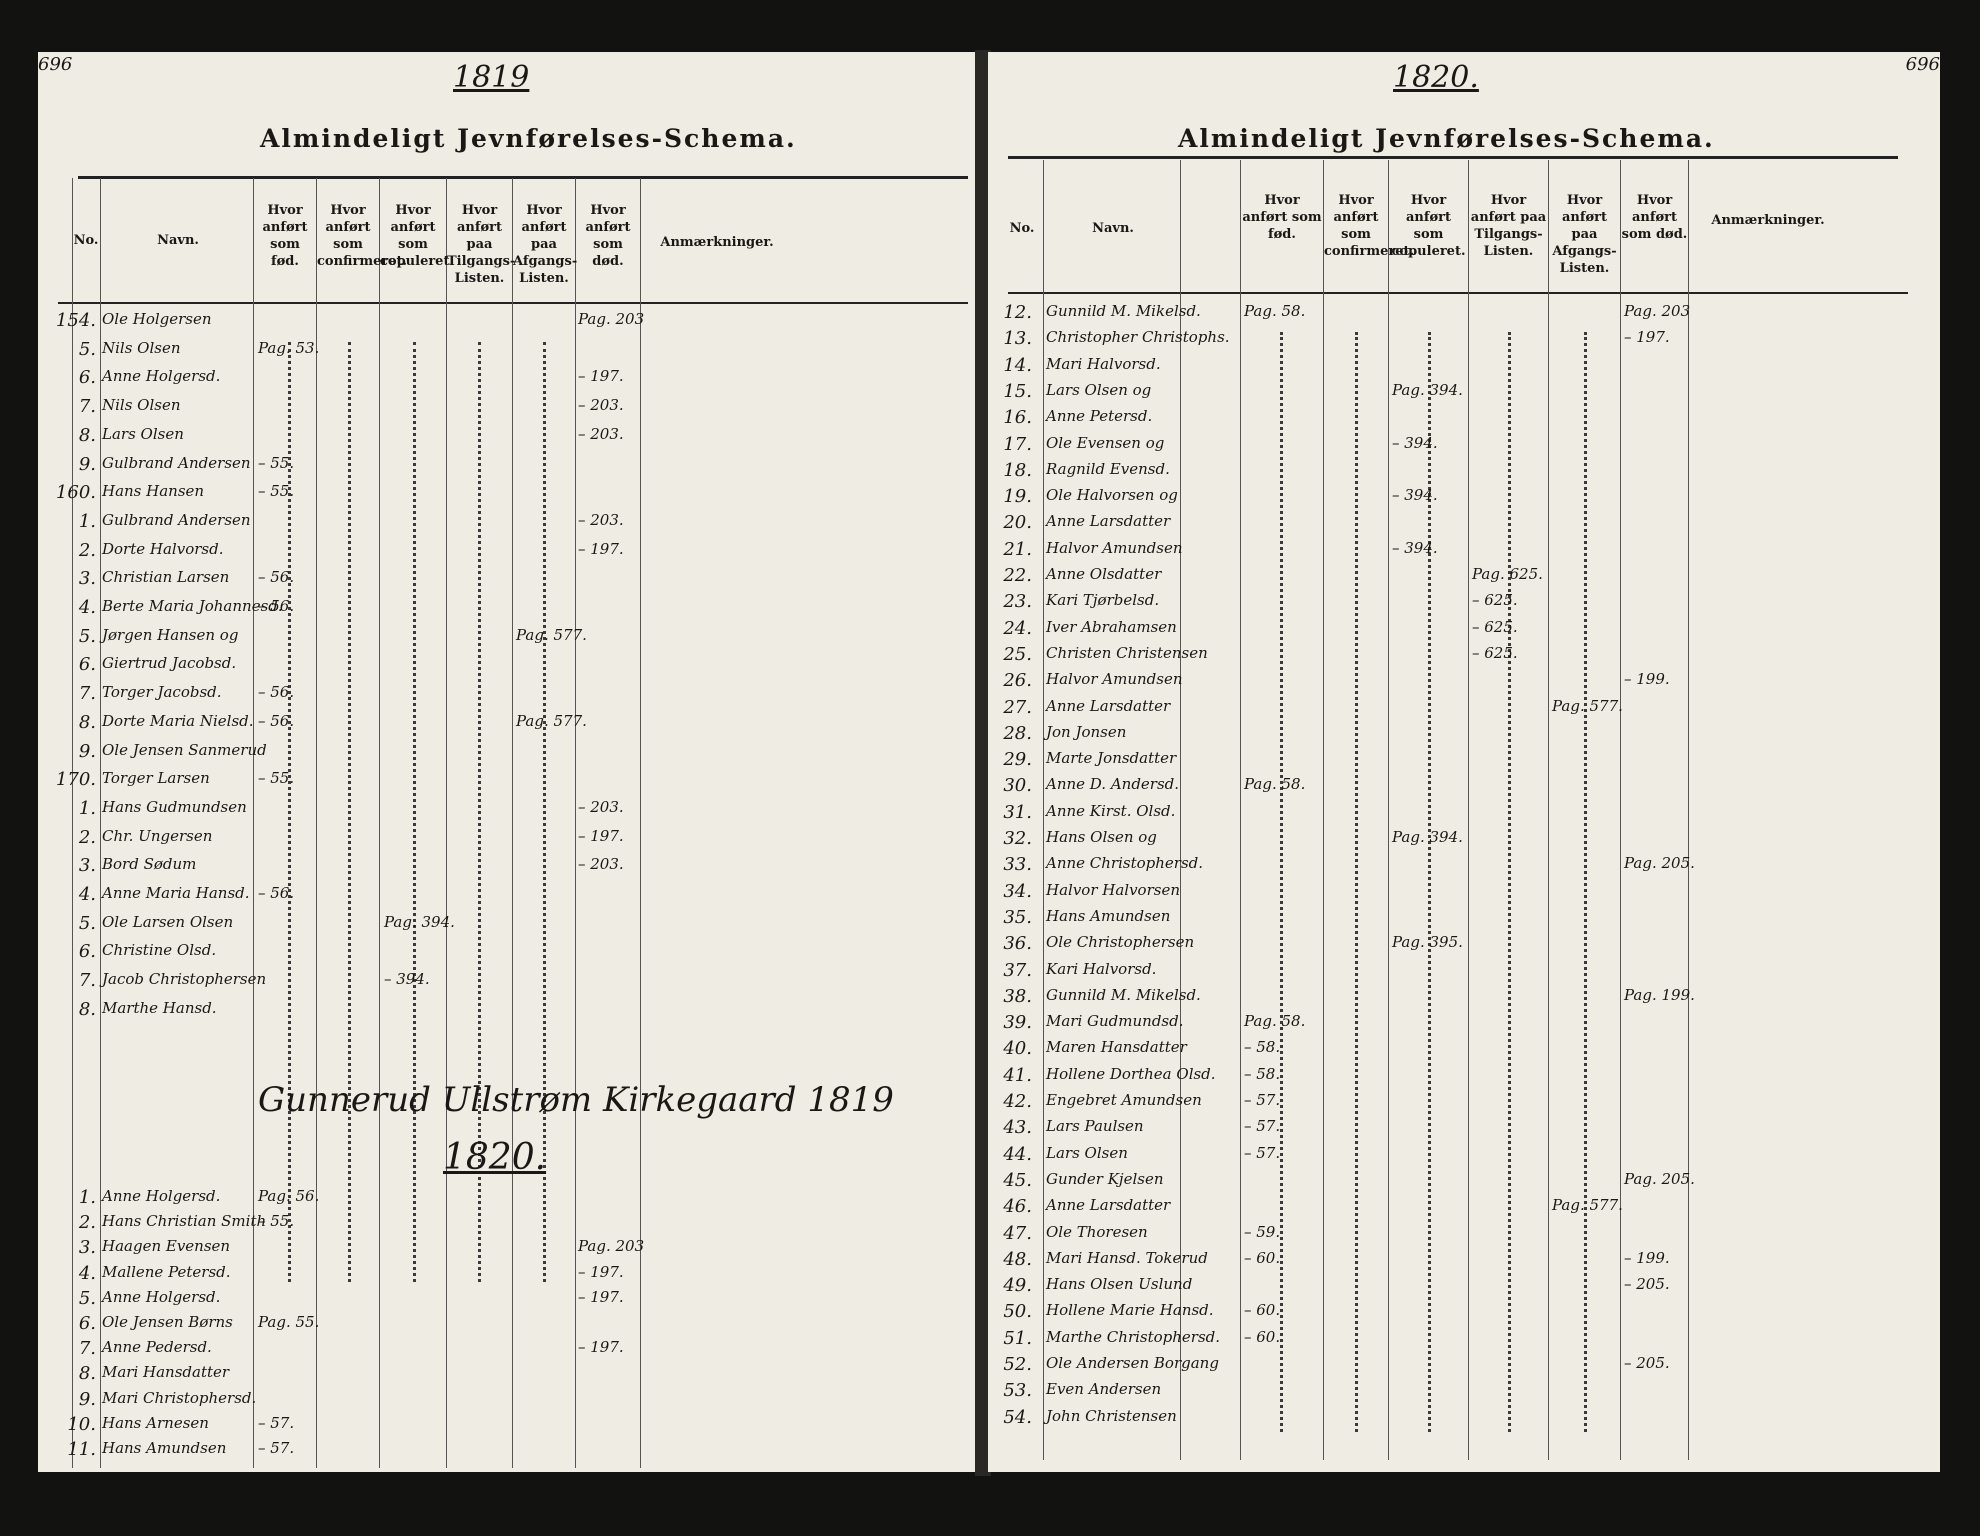 This screenshot has height=1536, width=1980. I want to click on register-row: 7. Torger Jacobsd. – 56., so click(508, 699).